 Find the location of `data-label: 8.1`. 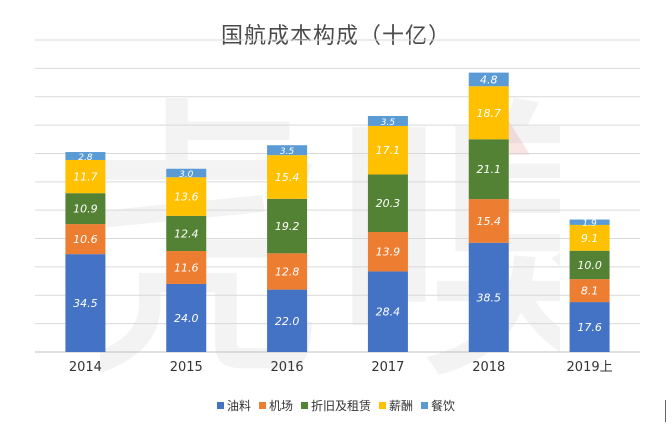

data-label: 8.1 is located at coordinates (590, 291).